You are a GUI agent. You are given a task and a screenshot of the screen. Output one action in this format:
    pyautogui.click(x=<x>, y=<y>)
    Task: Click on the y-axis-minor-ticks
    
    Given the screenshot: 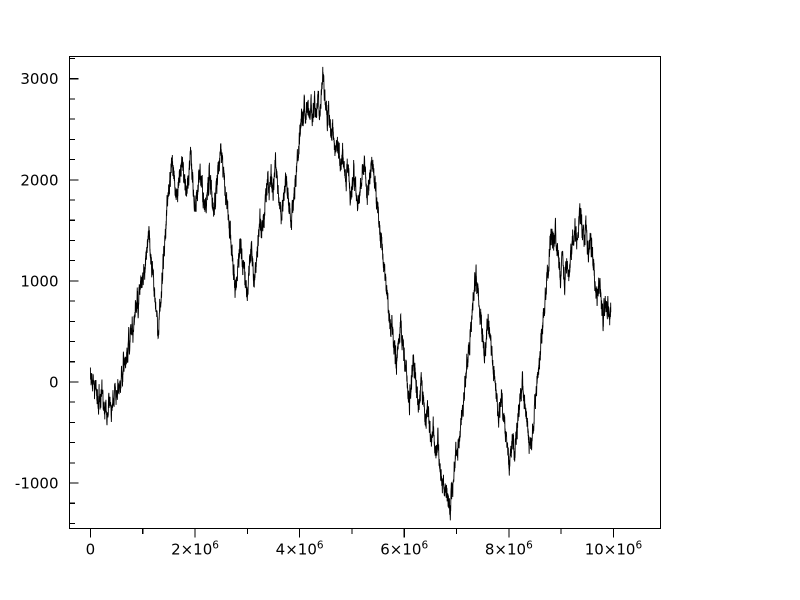 What is the action you would take?
    pyautogui.click(x=72, y=290)
    